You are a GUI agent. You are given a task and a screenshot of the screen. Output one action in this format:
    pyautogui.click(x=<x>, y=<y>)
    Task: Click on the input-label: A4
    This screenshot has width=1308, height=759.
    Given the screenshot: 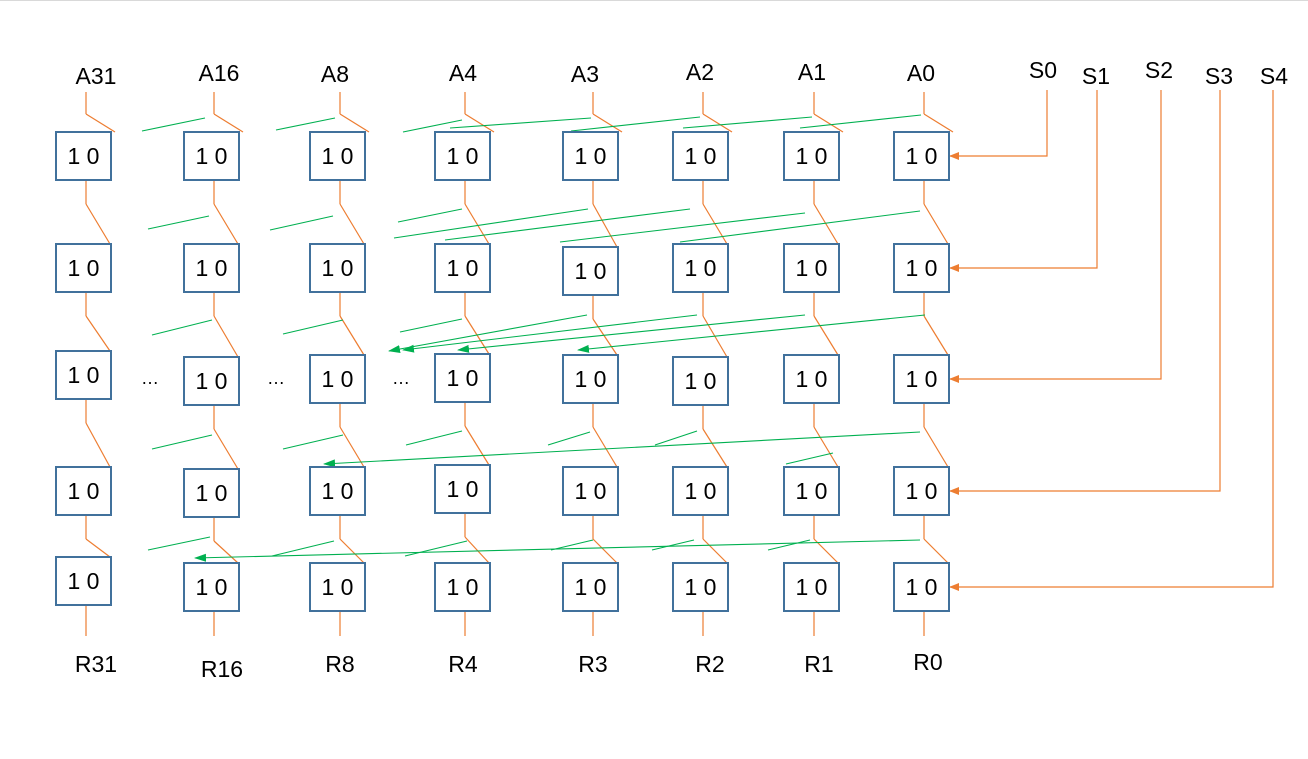 What is the action you would take?
    pyautogui.click(x=463, y=73)
    